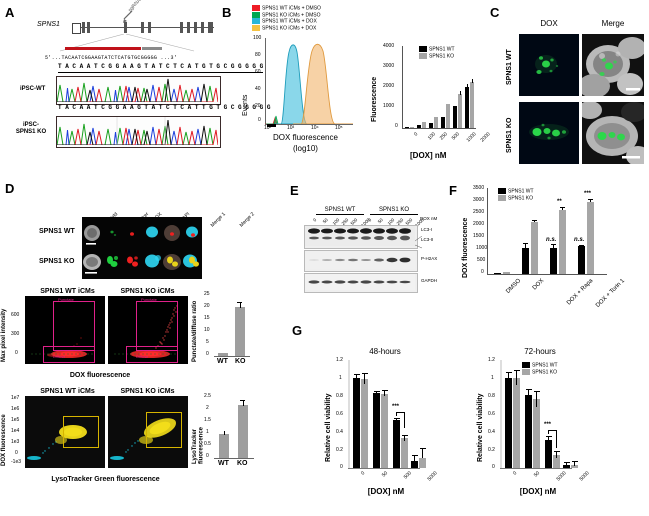 The width and height of the screenshot is (649, 516). I want to click on ytick: 1e6, so click(15, 409).